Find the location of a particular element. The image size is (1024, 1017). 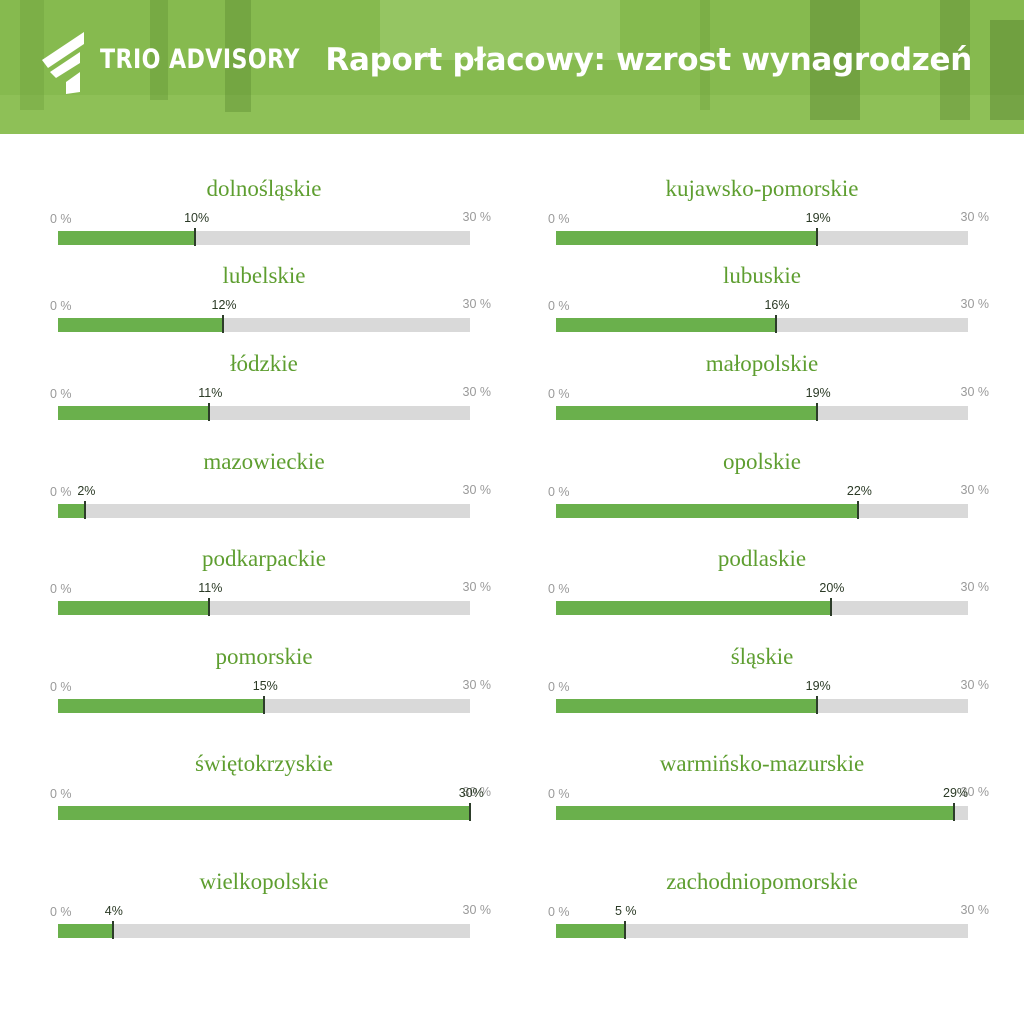

region-bar-group: wielkopolskie 0 % 30 % 4% is located at coordinates (270, 904).